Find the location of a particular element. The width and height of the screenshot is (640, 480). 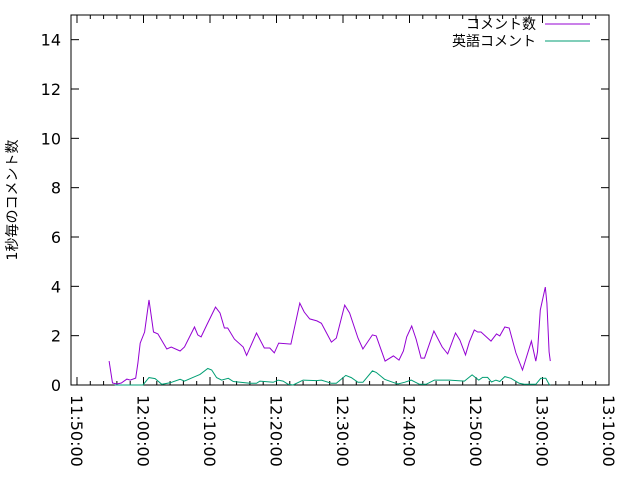

y-axis-label: 1秒毎のコメント数 is located at coordinates (13, 200).